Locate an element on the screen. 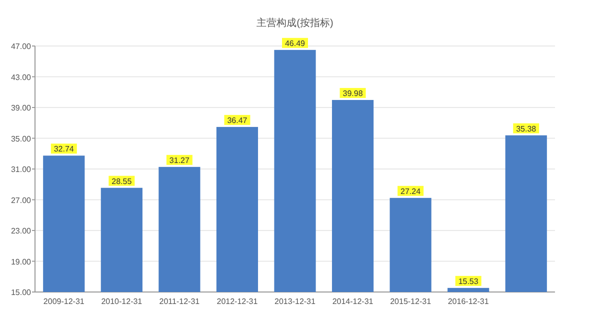  x-tick-label: 2015-12-31 is located at coordinates (411, 301).